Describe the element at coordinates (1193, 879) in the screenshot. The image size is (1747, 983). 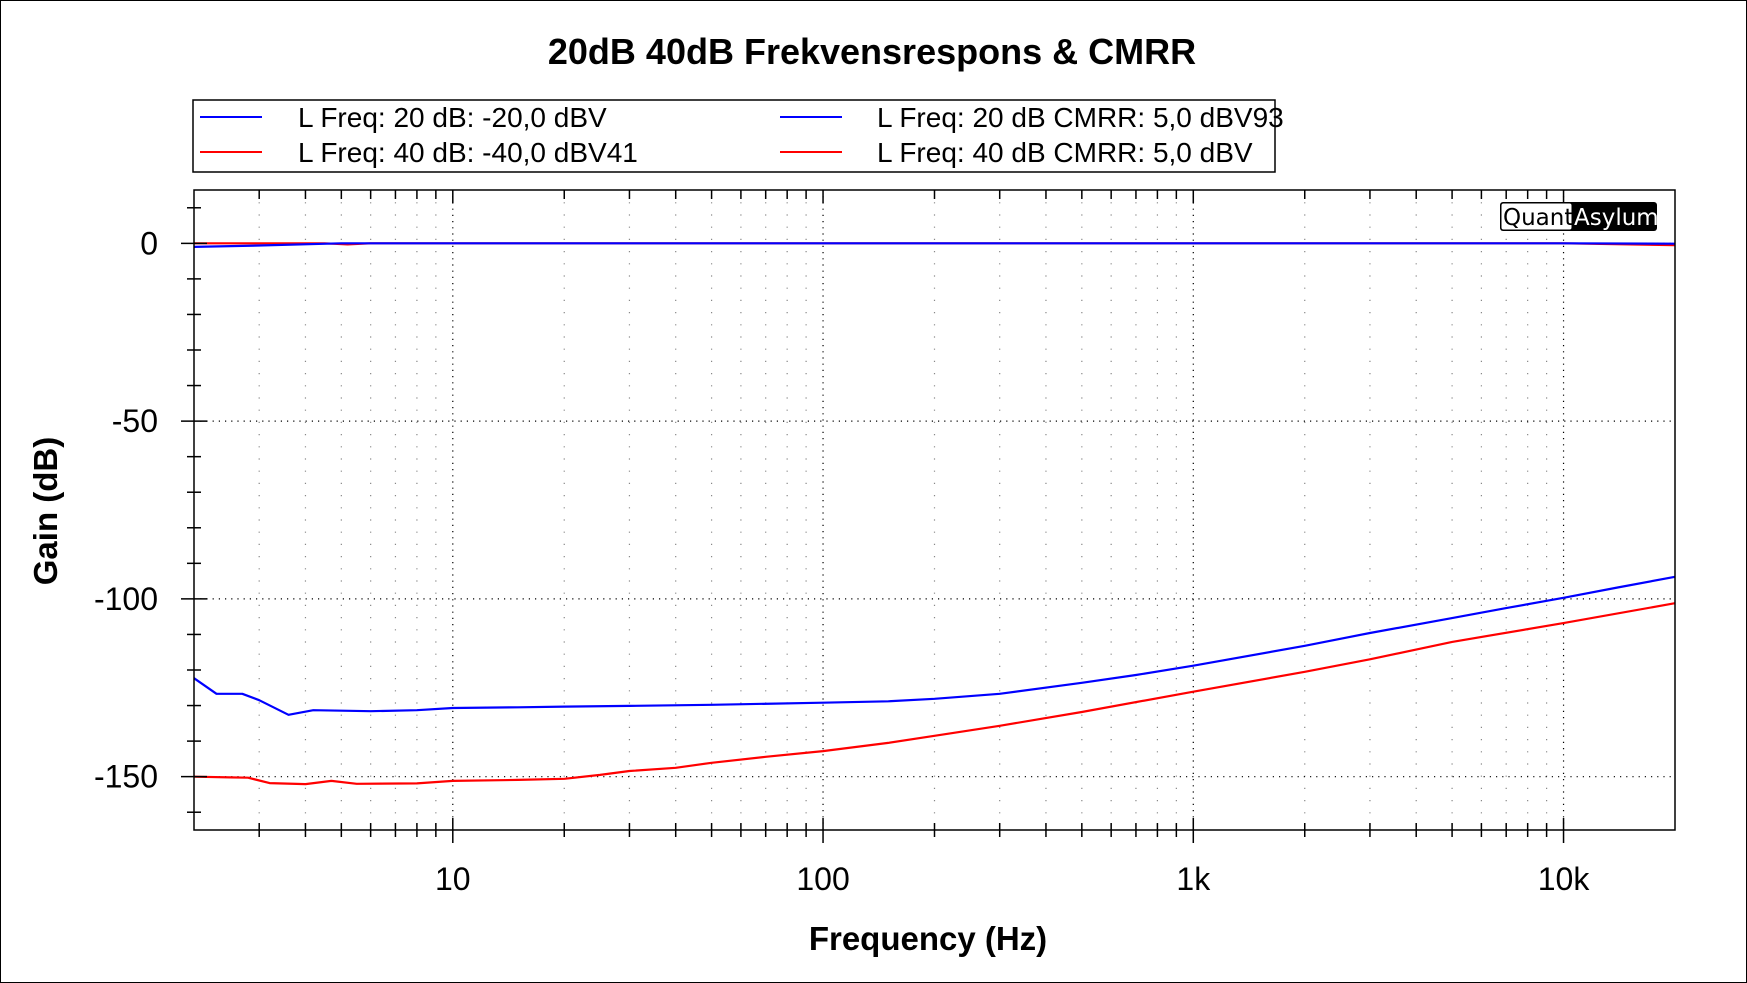
I see `x-tick-label: 1k` at that location.